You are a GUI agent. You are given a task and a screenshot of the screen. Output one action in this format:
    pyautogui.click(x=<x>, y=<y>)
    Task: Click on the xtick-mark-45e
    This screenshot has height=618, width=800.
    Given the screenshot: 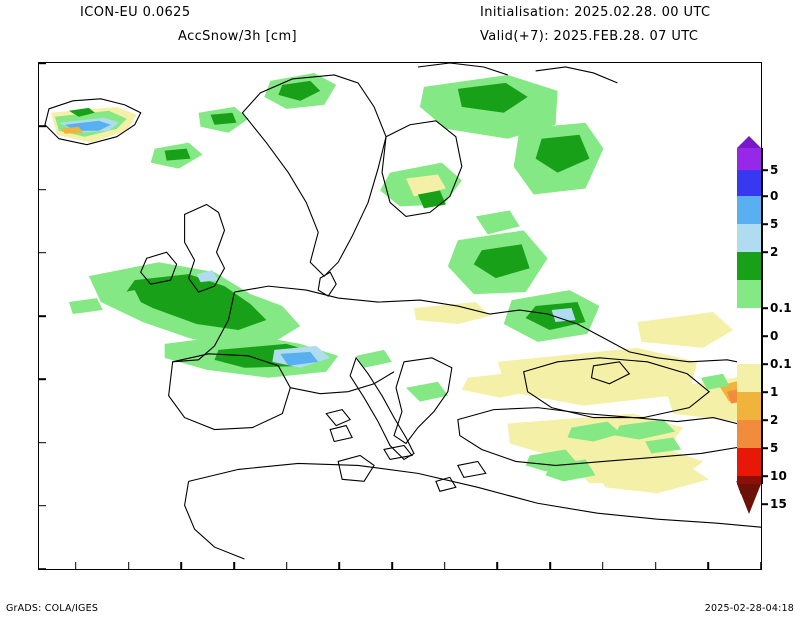 What is the action you would take?
    pyautogui.click(x=760, y=565)
    